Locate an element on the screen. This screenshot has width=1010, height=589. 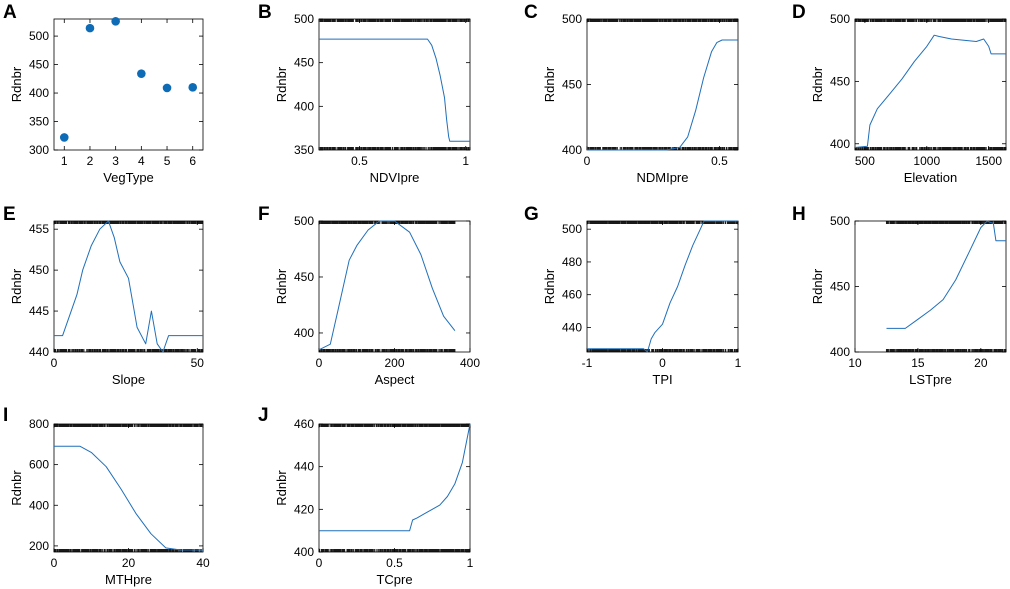
panel-h: 10 15 20 400 450 500 LSTpre Rdnbr H is located at coordinates (899, 295).